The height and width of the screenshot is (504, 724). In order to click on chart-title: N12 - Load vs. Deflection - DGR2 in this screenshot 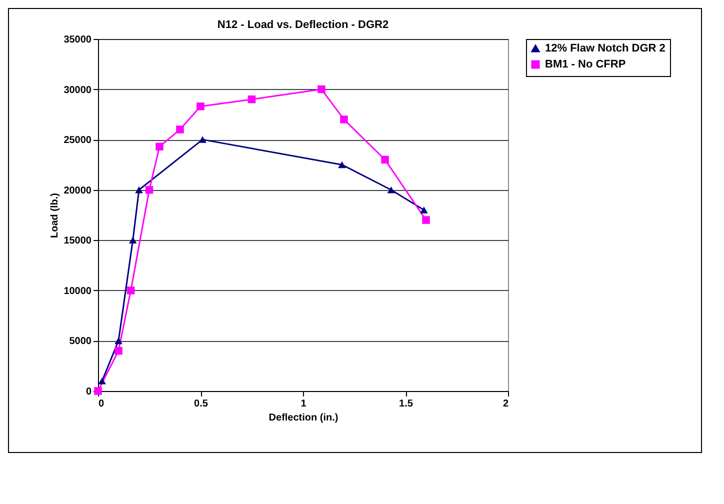, I will do `click(303, 25)`.